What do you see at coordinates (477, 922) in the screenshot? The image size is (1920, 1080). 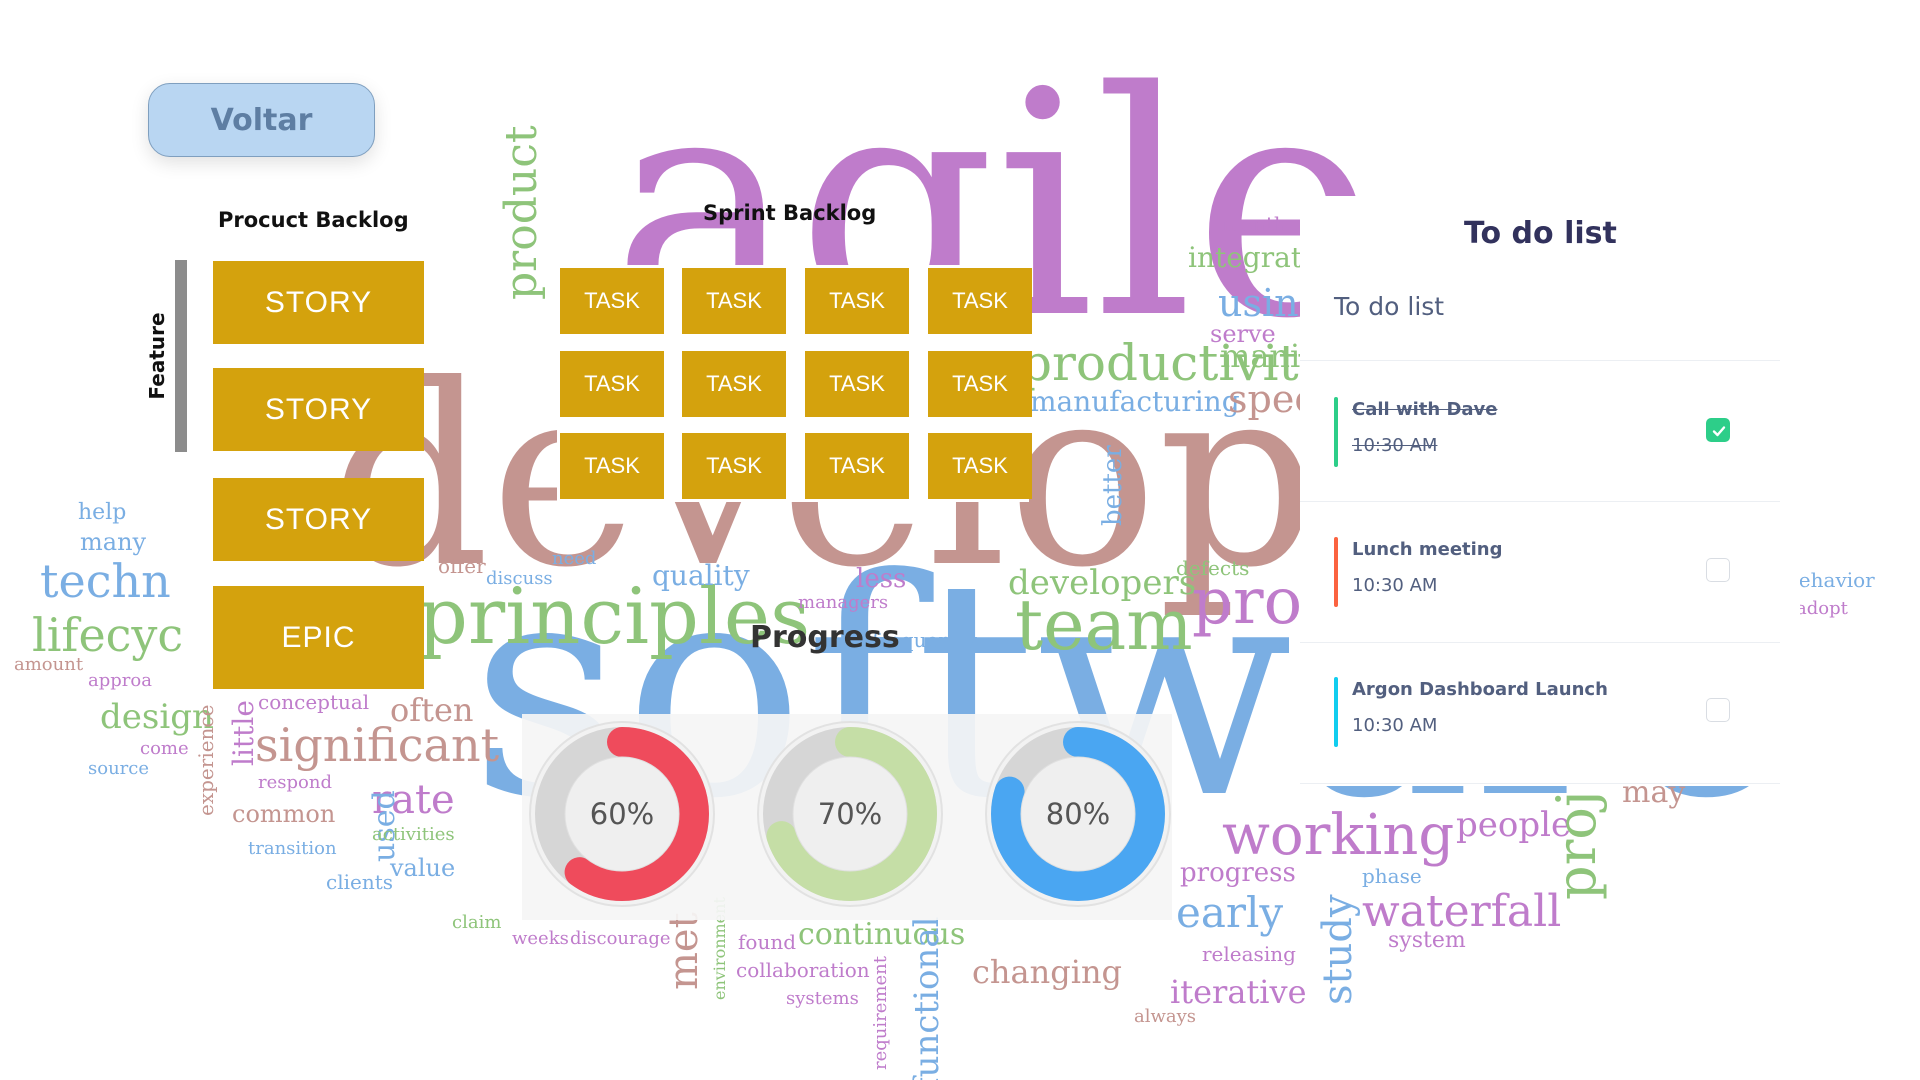 I see `cloud-word: claim` at bounding box center [477, 922].